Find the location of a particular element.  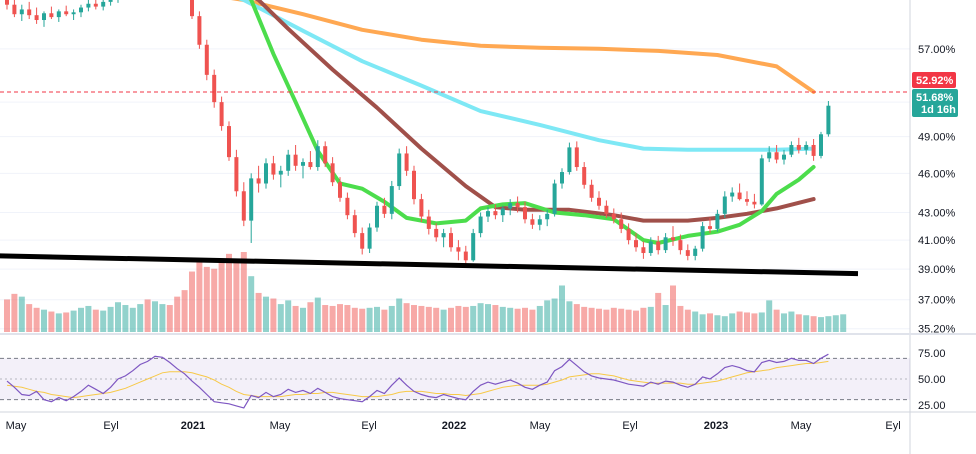

rsi-pane: 75.00 50.00 25.00 is located at coordinates (473, 380).